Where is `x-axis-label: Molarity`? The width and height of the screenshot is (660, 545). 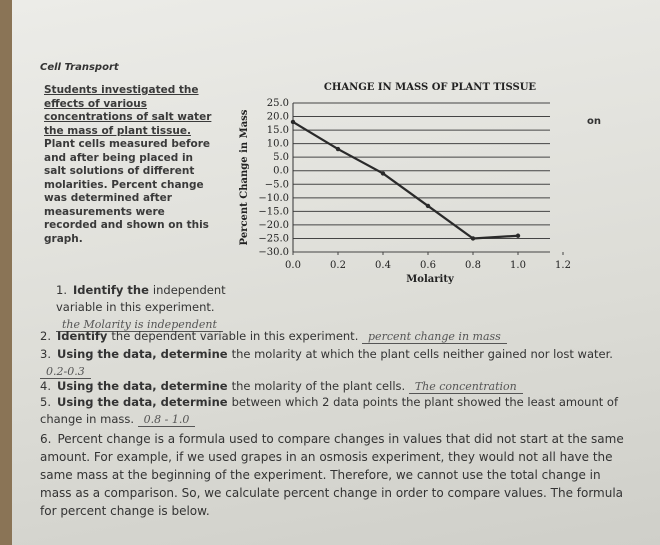 x-axis-label: Molarity is located at coordinates (430, 279).